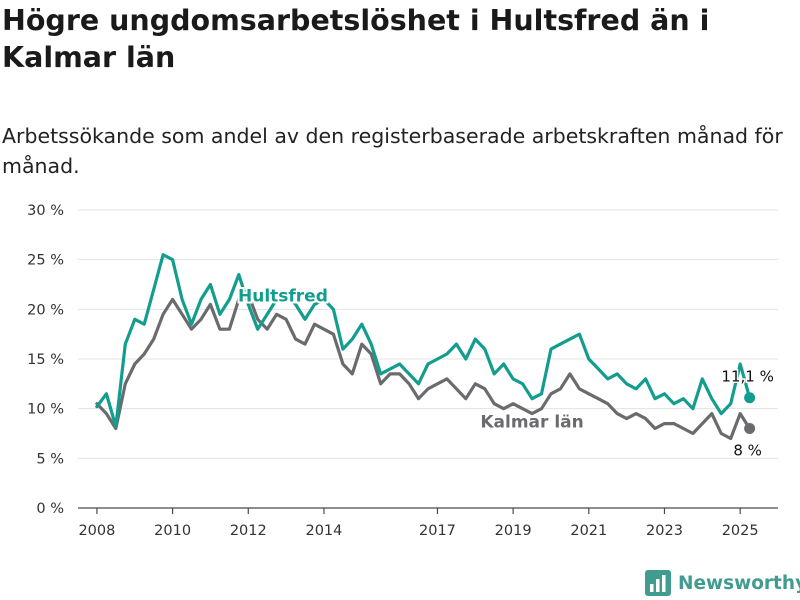  Describe the element at coordinates (750, 429) in the screenshot. I see `series-end-point-kalmar-l-n` at that location.